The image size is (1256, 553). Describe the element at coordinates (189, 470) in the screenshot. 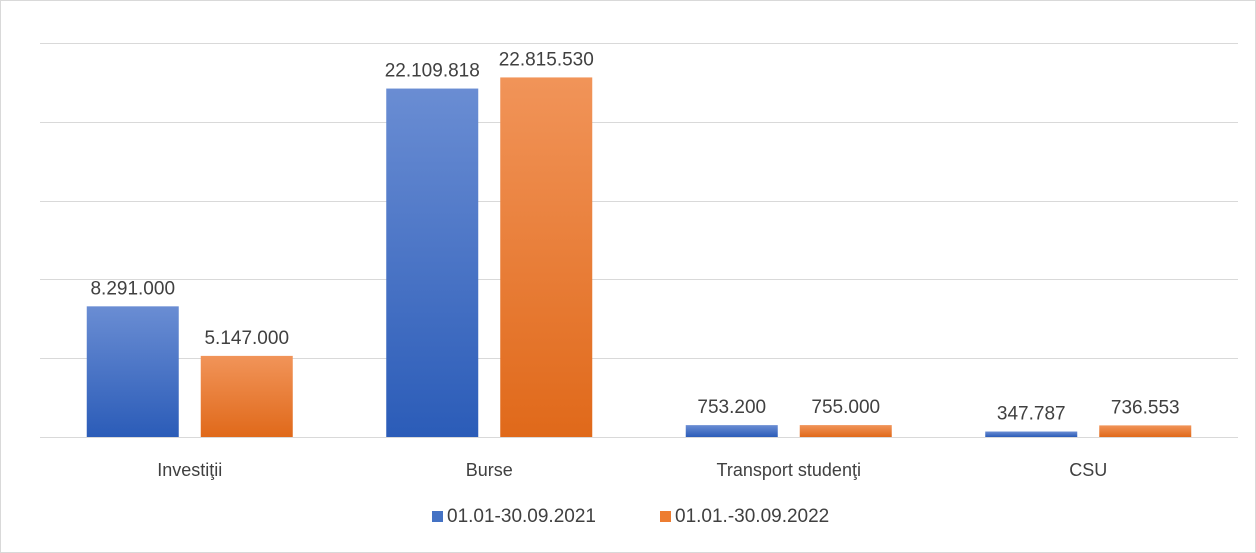

I see `category-label: Investiţii` at that location.